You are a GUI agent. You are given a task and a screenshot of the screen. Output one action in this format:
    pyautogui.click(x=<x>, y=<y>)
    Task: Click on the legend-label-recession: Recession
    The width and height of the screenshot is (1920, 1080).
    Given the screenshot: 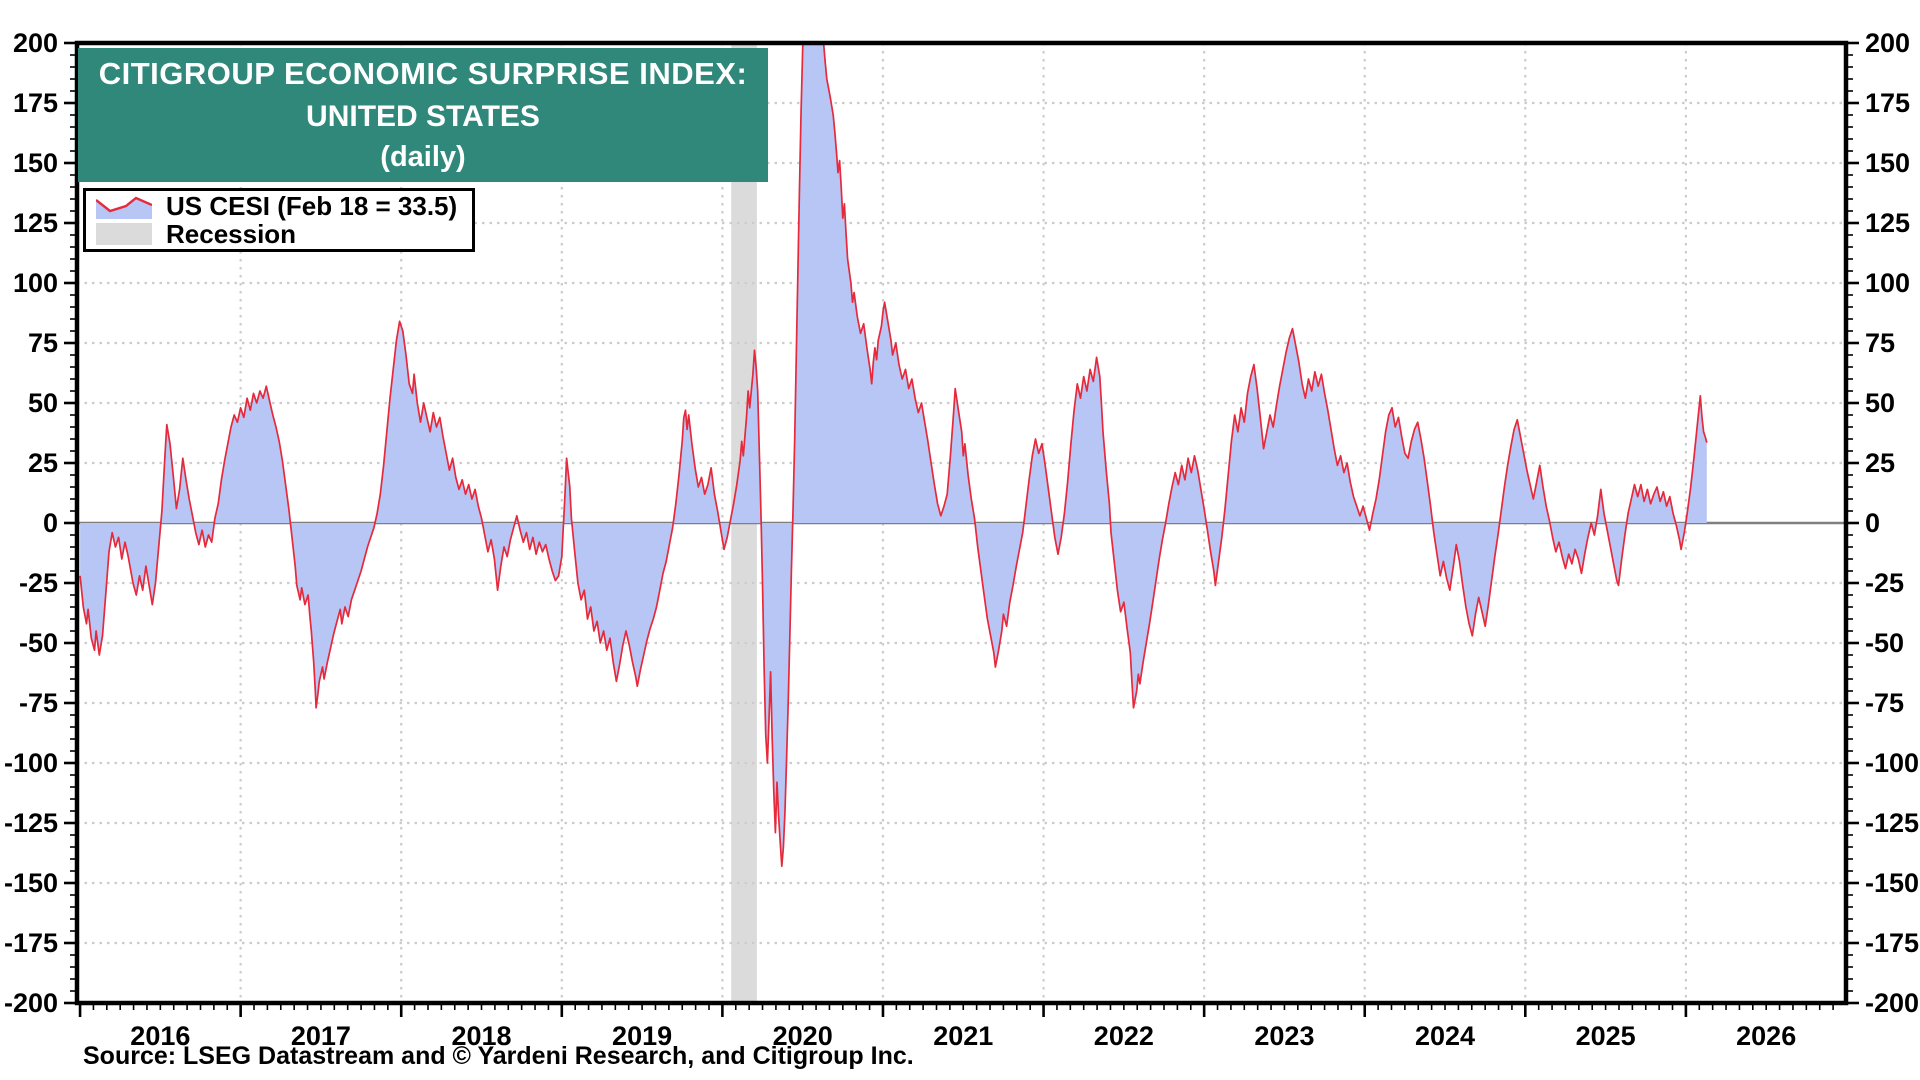 What is the action you would take?
    pyautogui.click(x=231, y=234)
    